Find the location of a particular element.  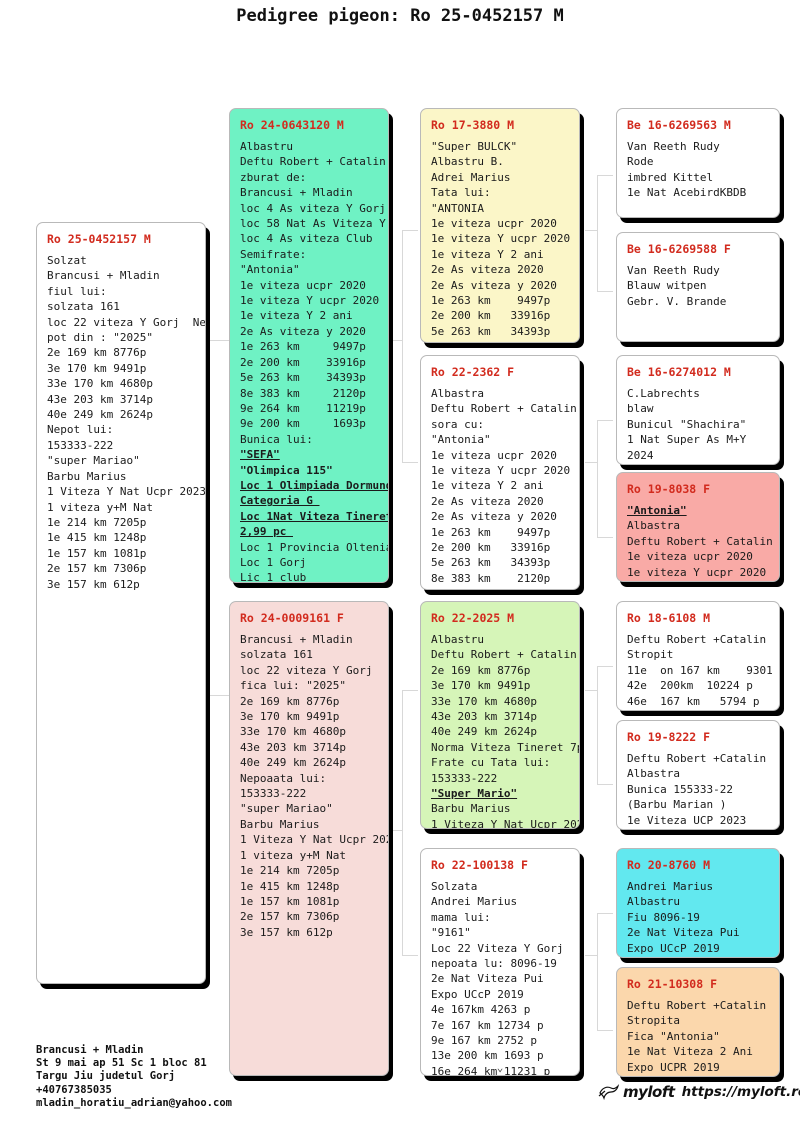

card-line: Bunicul "Shachira" is located at coordinates (687, 424).